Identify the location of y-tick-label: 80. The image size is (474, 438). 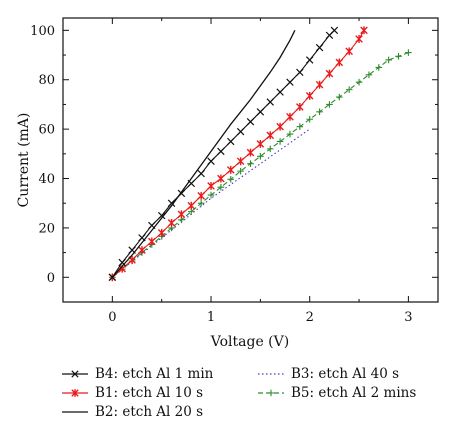
(46, 80).